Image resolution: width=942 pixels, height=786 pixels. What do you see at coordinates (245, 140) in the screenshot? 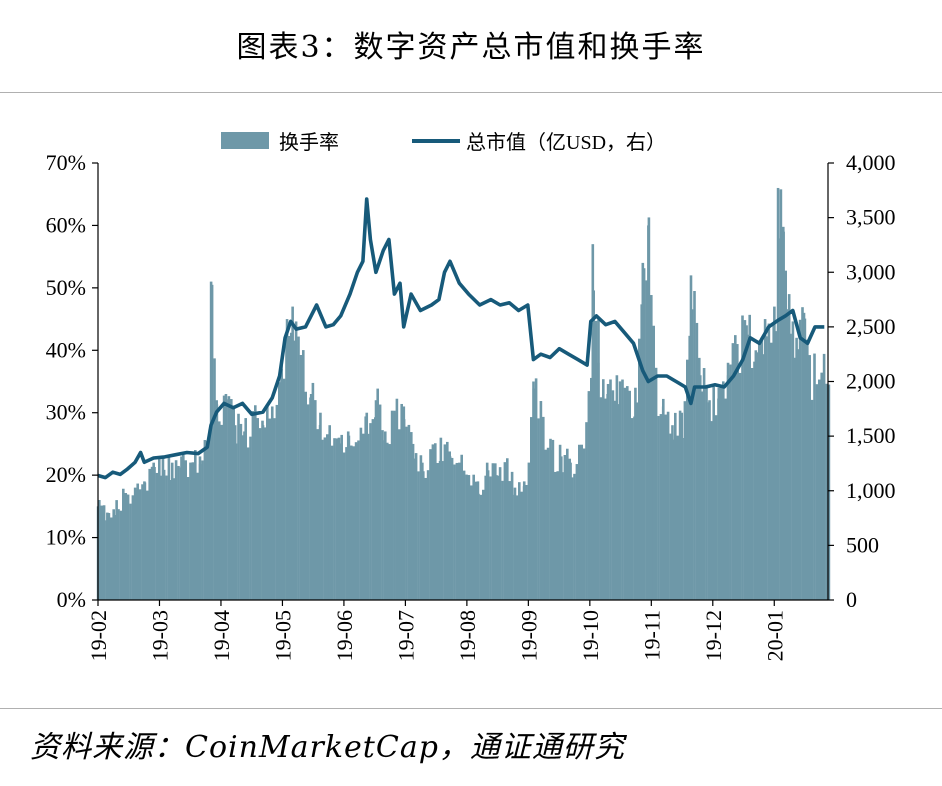
I see `legend-swatch-turnover` at bounding box center [245, 140].